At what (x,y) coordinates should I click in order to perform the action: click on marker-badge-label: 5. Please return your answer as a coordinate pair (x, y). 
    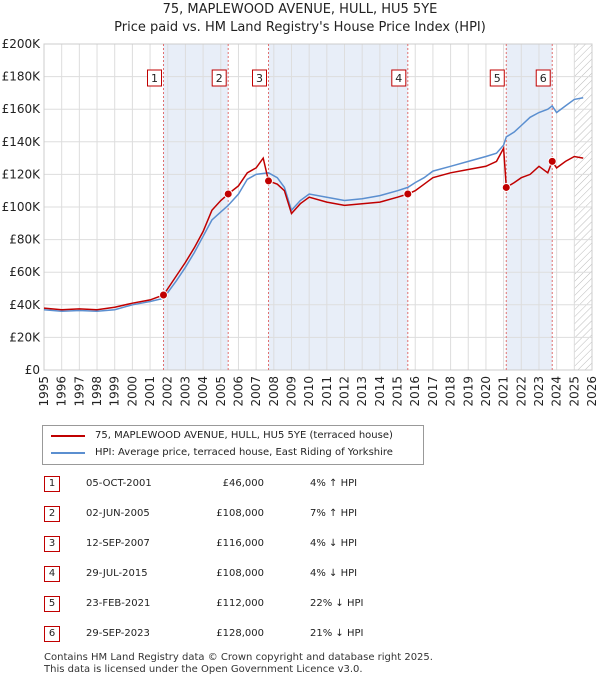
    Looking at the image, I should click on (497, 78).